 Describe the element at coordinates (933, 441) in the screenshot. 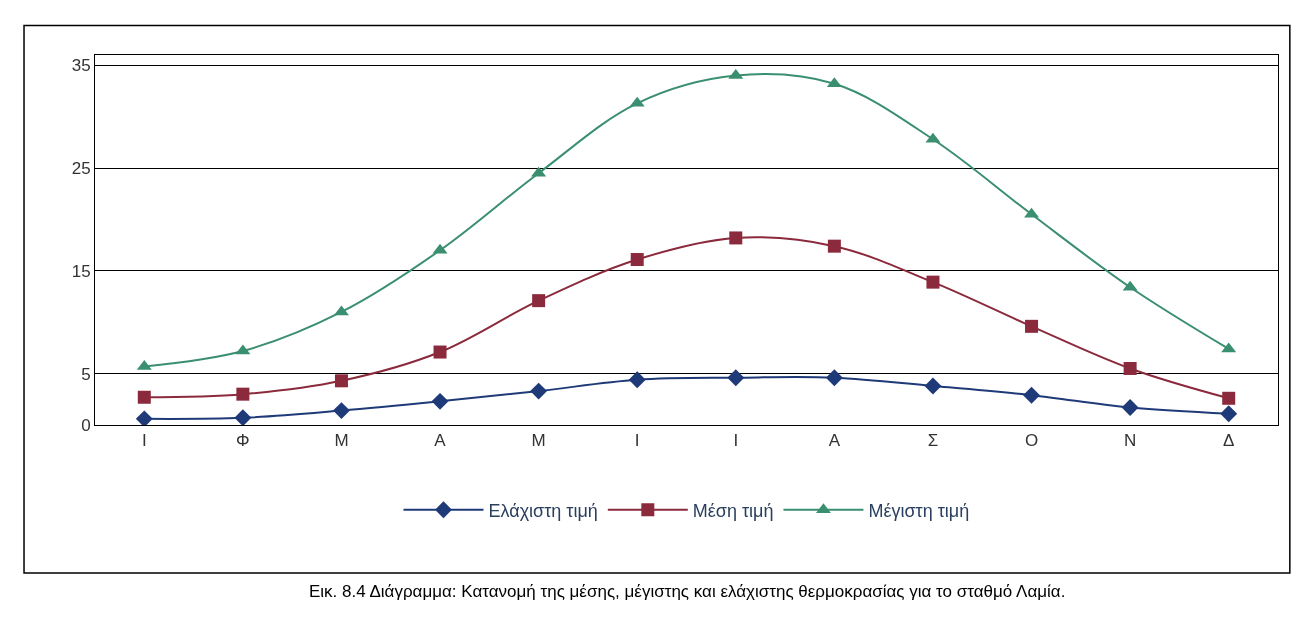

I see `x-tick-label: Σ` at that location.